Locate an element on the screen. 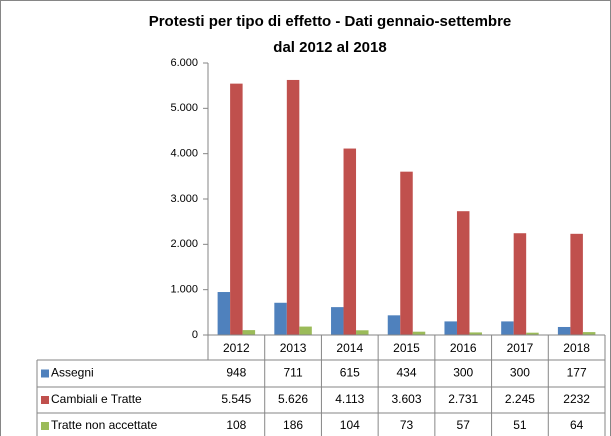 Image resolution: width=611 pixels, height=436 pixels. table-value: 5.626 is located at coordinates (293, 399).